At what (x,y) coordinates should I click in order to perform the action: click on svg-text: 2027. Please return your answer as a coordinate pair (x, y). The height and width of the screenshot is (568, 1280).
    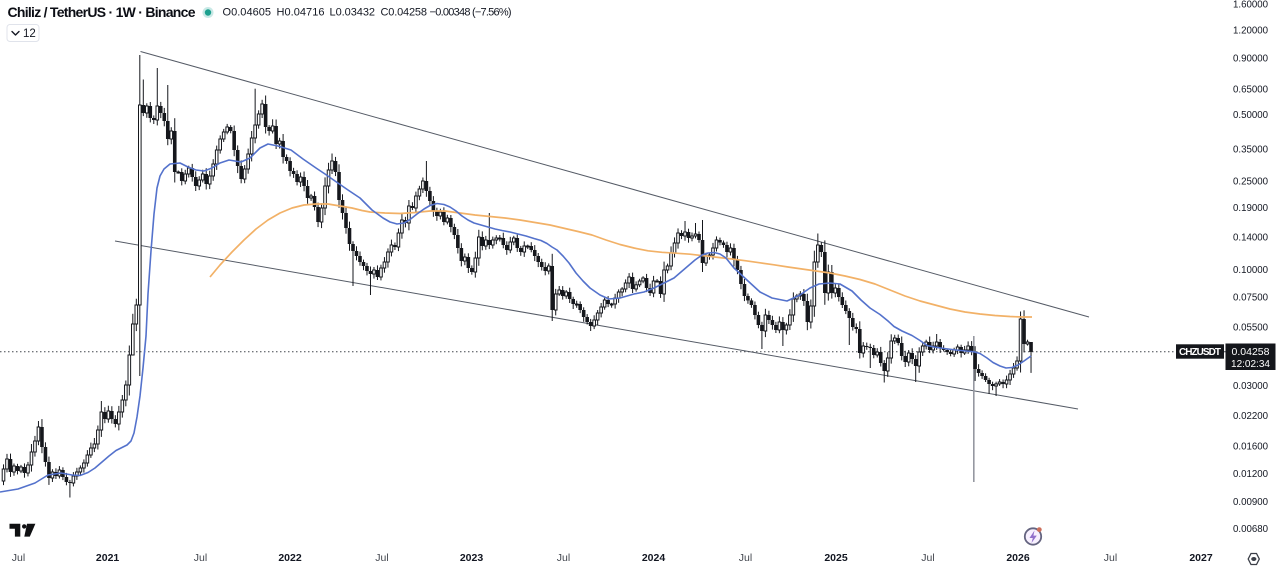
    Looking at the image, I should click on (1201, 558).